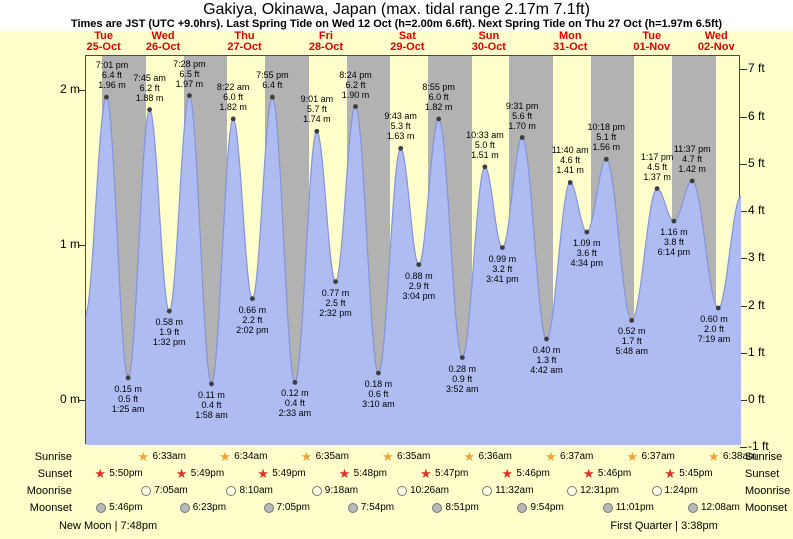  What do you see at coordinates (335, 302) in the screenshot?
I see `tide-label-line: 2.5 ft` at bounding box center [335, 302].